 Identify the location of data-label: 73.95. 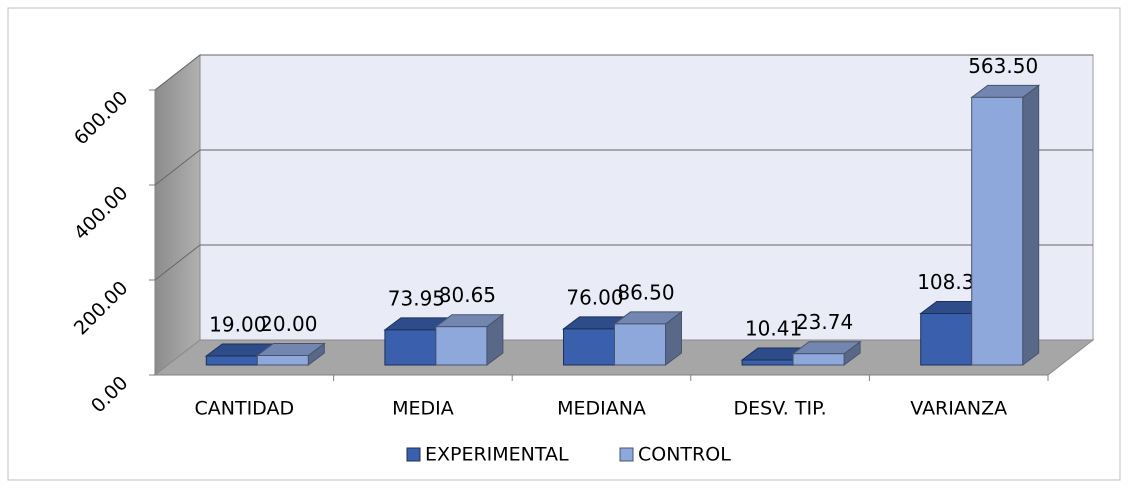
(416, 298).